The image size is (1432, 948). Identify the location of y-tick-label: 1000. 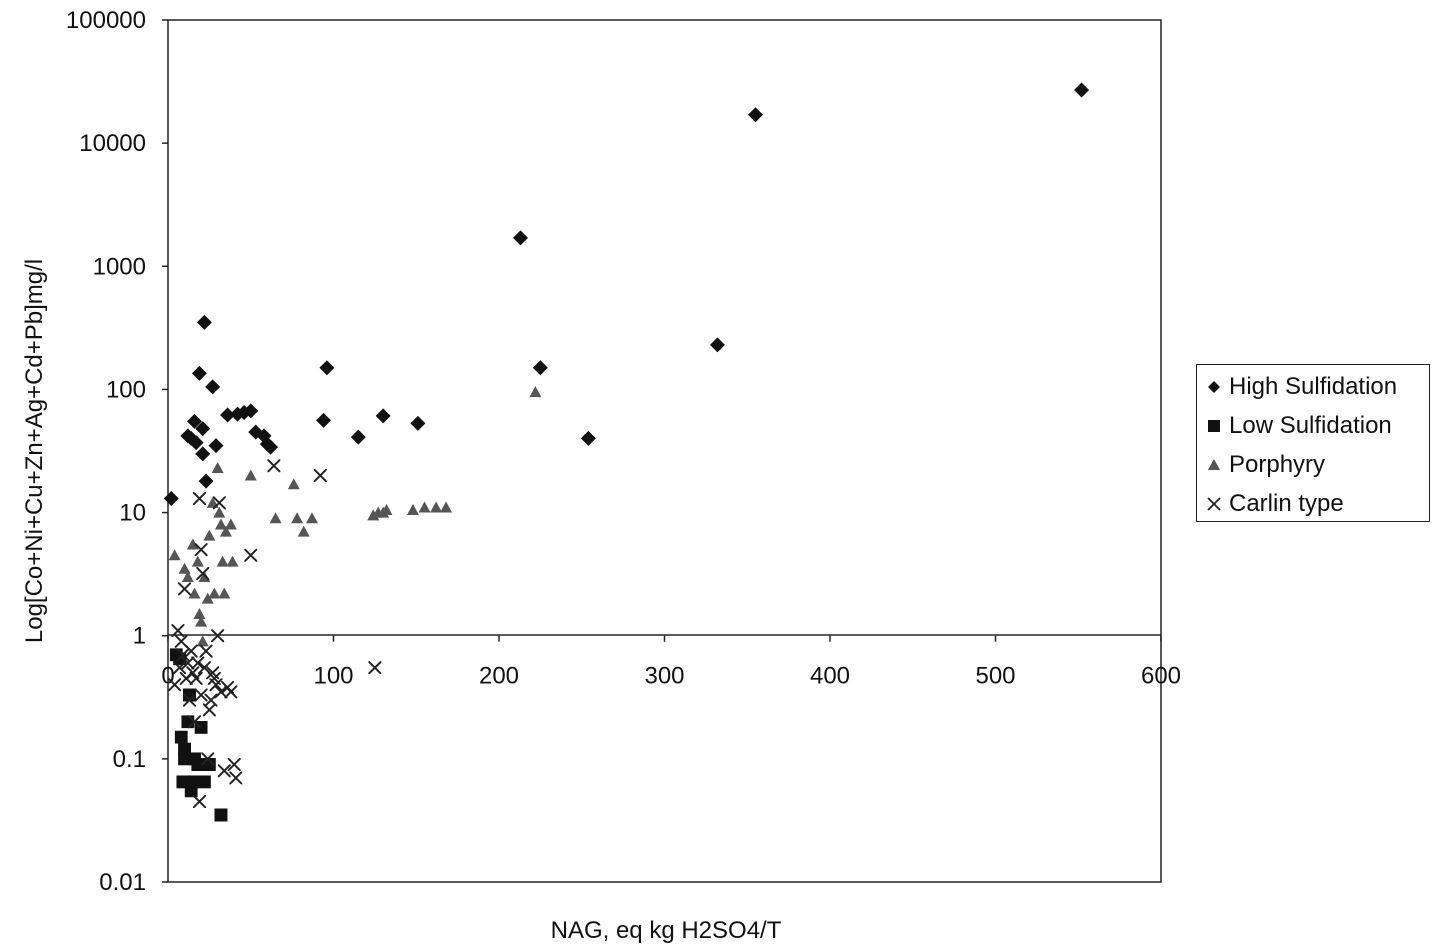
(119, 266).